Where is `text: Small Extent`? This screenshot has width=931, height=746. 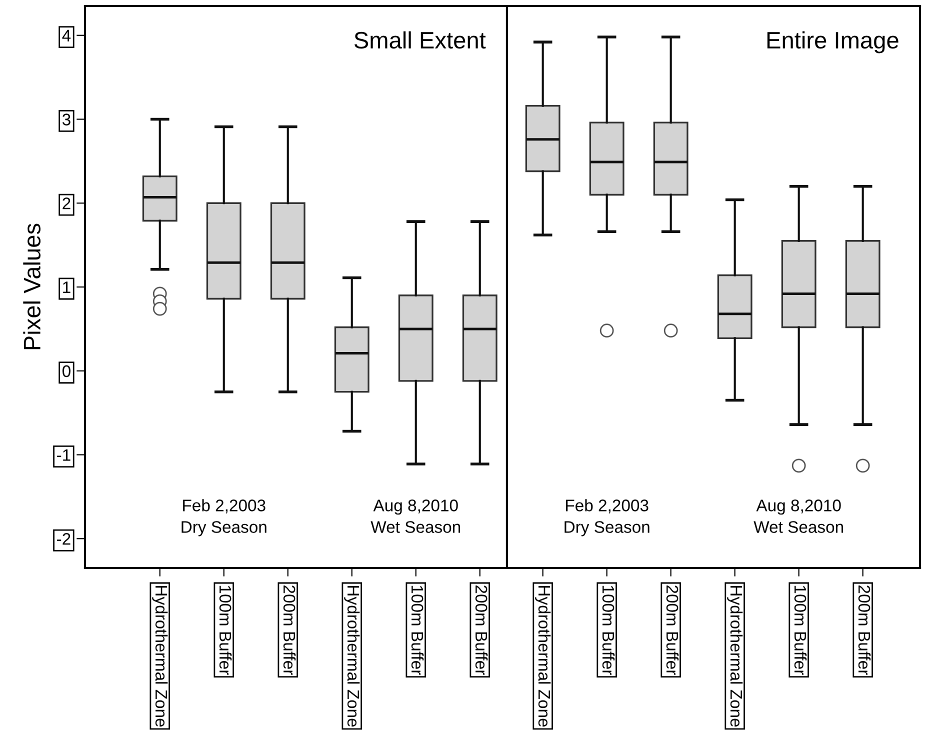 text: Small Extent is located at coordinates (420, 40).